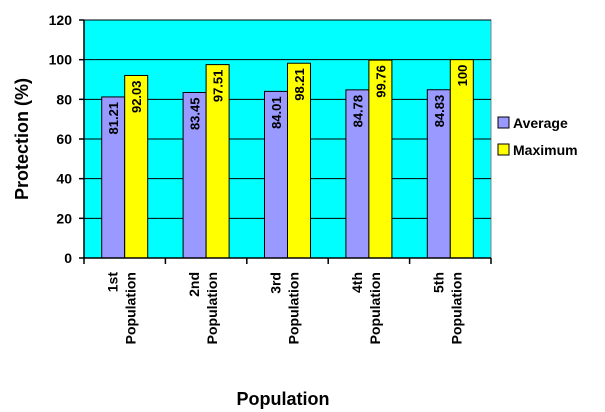 This screenshot has height=412, width=605. I want to click on data-label: 81.21, so click(113, 118).